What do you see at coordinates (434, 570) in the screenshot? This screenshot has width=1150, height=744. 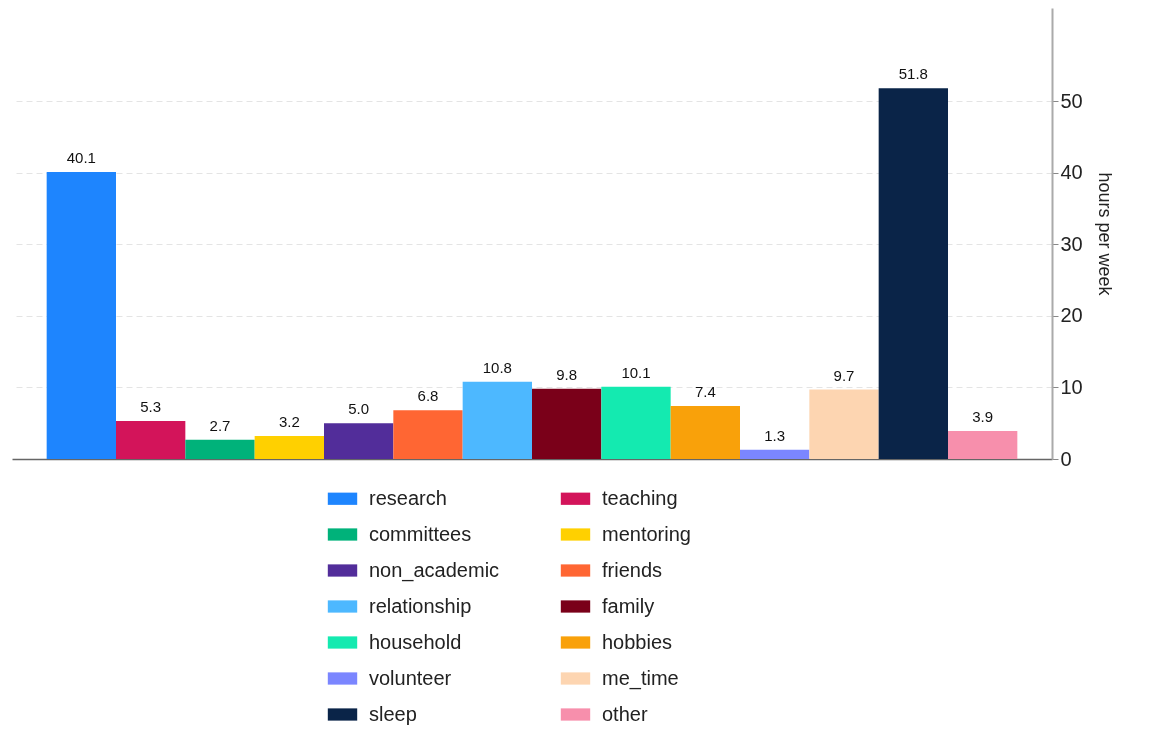 I see `legend-label: non_academic` at bounding box center [434, 570].